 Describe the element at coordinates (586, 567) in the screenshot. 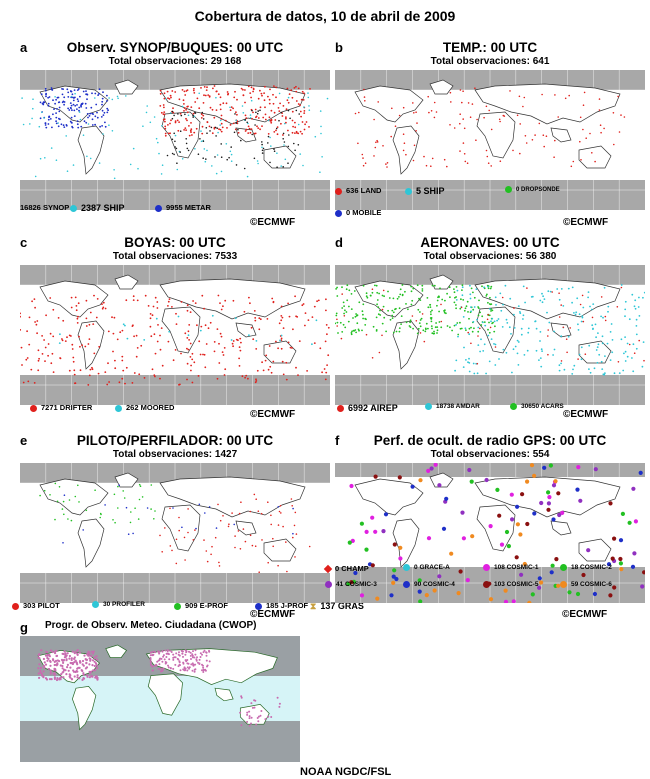

I see `legend-item-cosmic-2: 18 COSMIC-2` at that location.